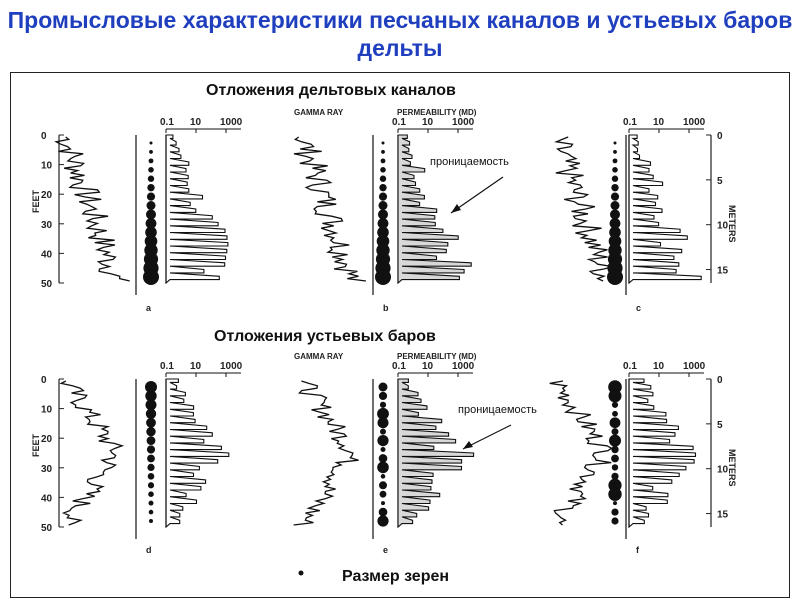 This screenshot has height=600, width=800. I want to click on legend-grain-dot, so click(301, 573).